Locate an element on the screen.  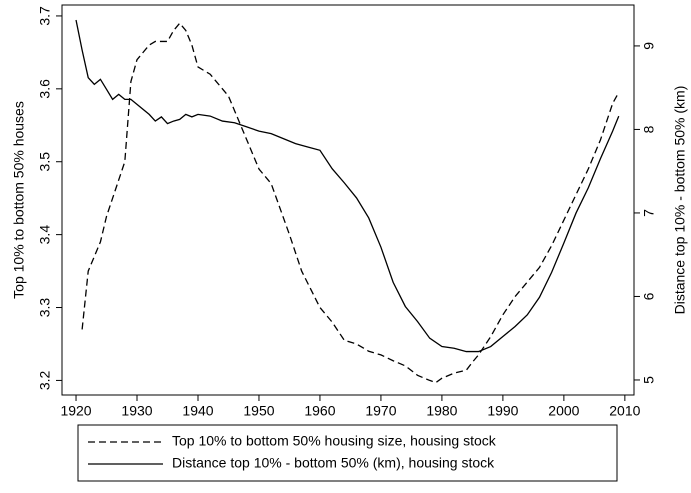
x-tick-label: 1920 is located at coordinates (75, 411).